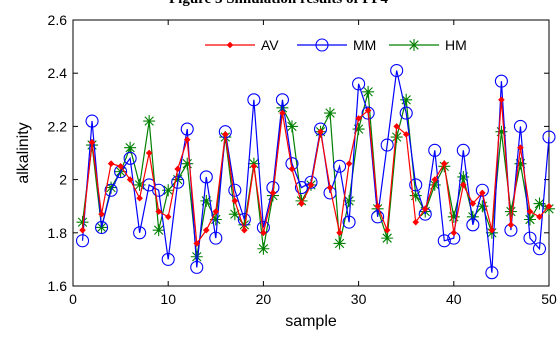  I want to click on legend-label-hm: HM, so click(456, 45).